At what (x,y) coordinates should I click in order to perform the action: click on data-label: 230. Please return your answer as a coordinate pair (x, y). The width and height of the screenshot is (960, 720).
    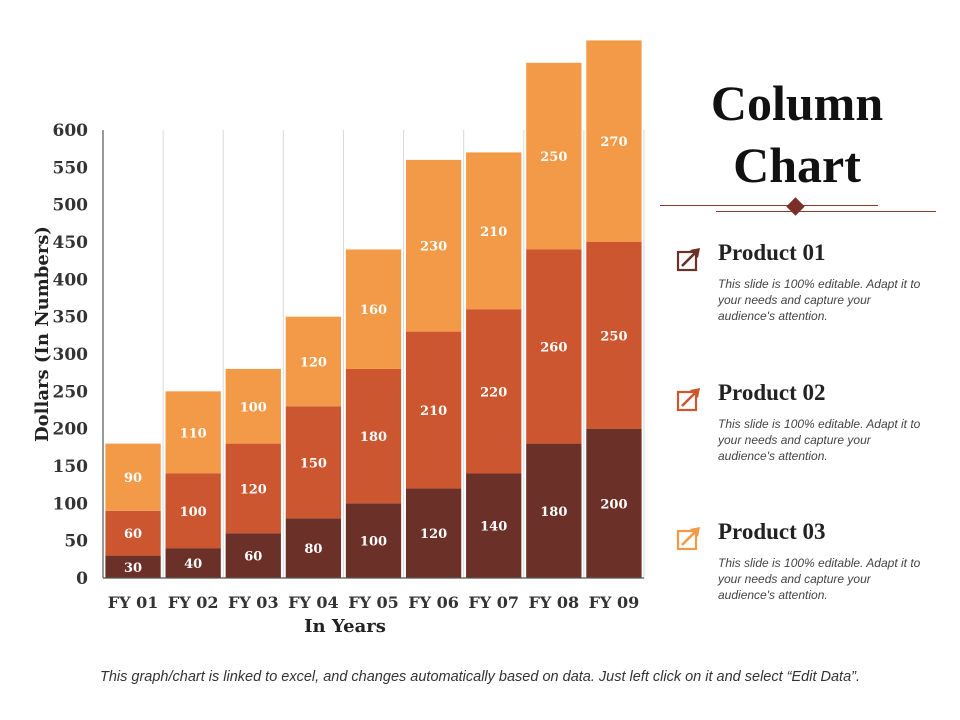
    Looking at the image, I should click on (433, 247).